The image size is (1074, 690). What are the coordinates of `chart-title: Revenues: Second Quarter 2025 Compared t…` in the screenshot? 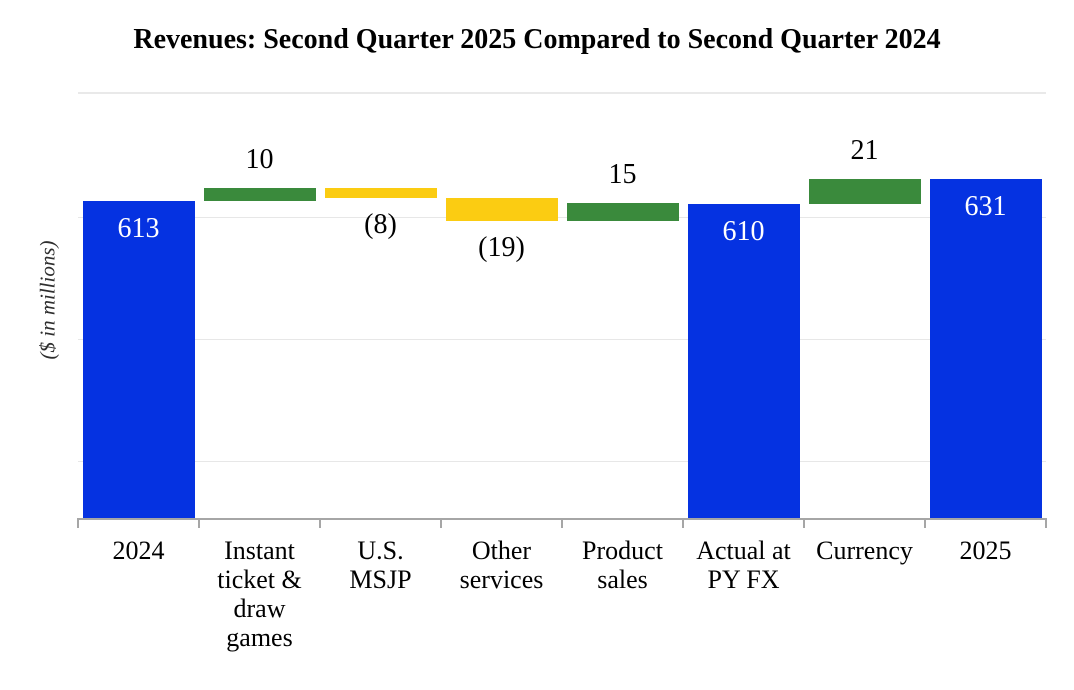 It's located at (537, 39).